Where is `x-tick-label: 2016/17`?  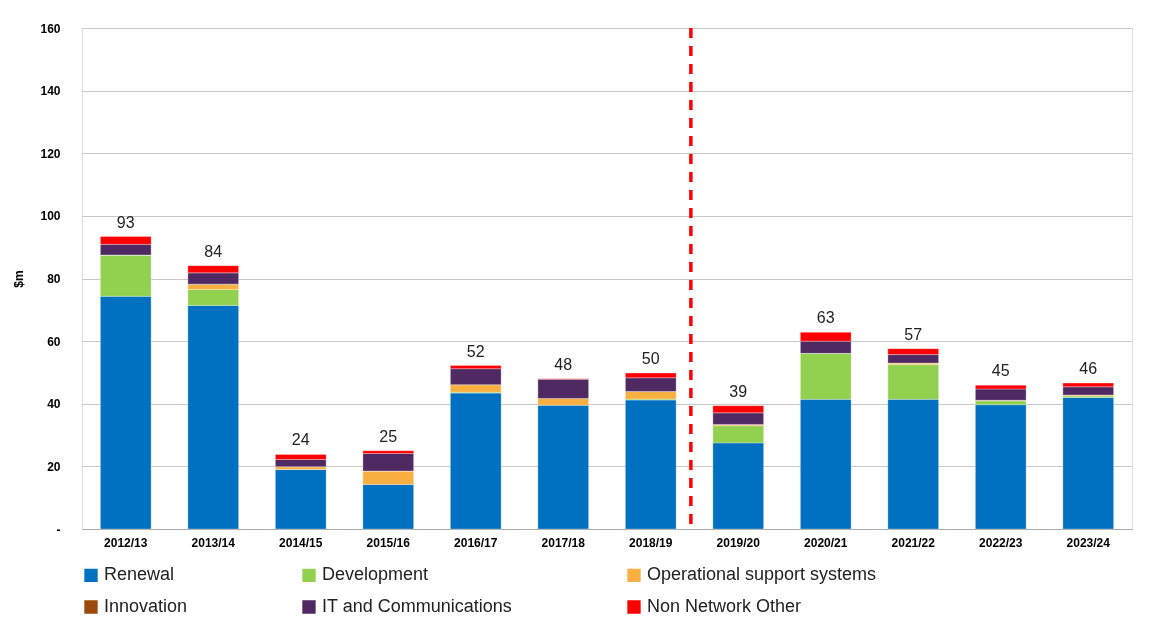
x-tick-label: 2016/17 is located at coordinates (476, 542).